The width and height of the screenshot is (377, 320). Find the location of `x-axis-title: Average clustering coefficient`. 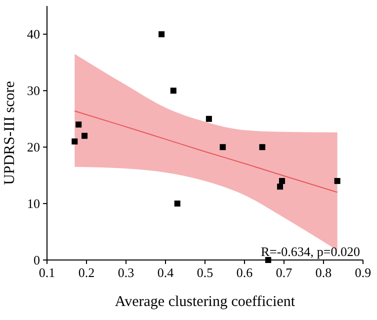

x-axis-title: Average clustering coefficient is located at coordinates (205, 302).